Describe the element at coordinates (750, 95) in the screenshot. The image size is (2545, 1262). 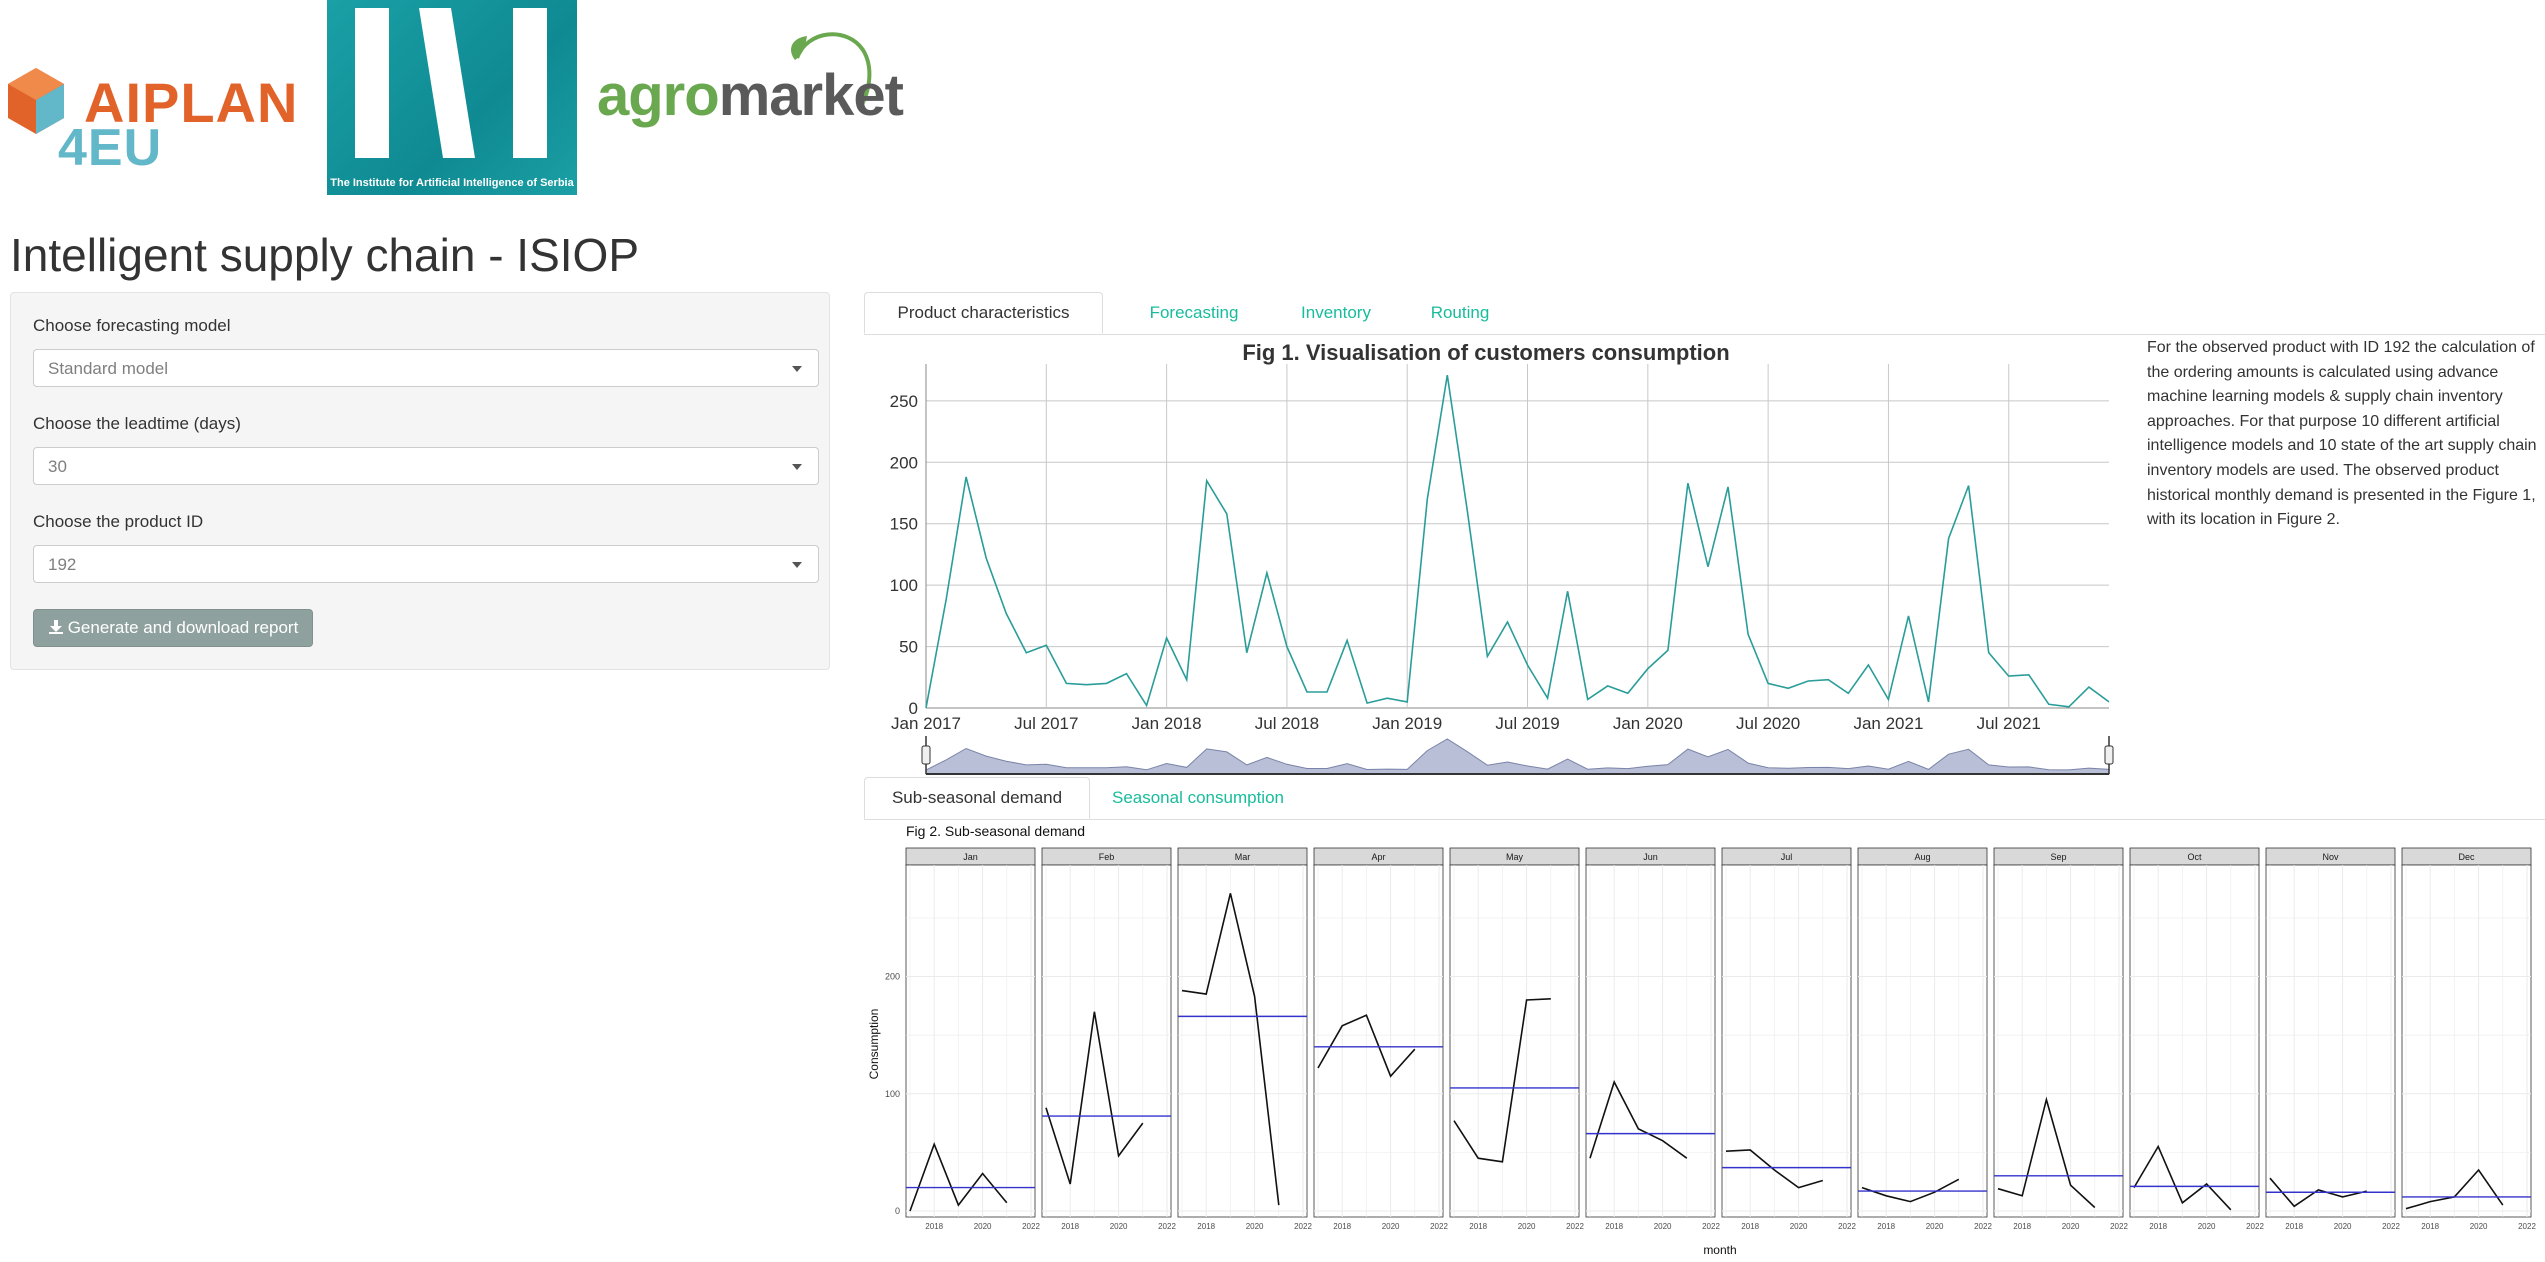
I see `agromarket-wordmark: agromarket` at that location.